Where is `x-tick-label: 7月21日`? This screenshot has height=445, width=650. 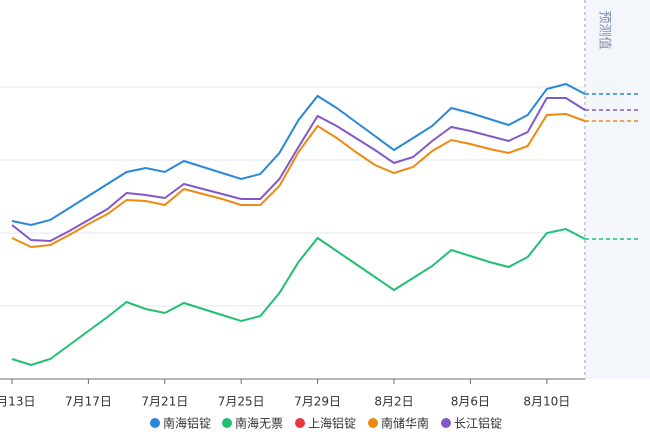 x-tick-label: 7月21日 is located at coordinates (164, 402).